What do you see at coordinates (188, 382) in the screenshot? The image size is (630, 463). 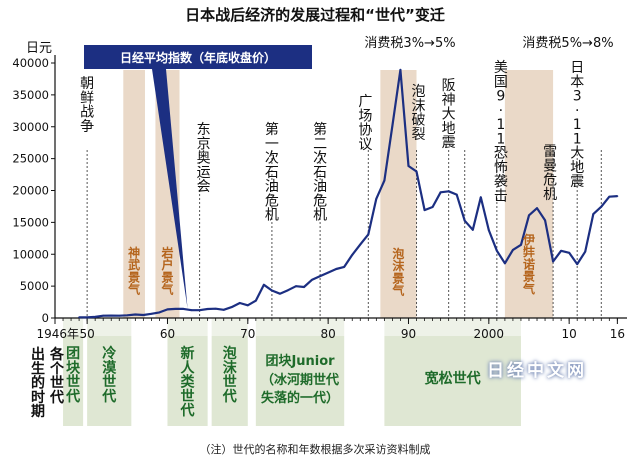 I see `generation-label-2: 新人类世代` at bounding box center [188, 382].